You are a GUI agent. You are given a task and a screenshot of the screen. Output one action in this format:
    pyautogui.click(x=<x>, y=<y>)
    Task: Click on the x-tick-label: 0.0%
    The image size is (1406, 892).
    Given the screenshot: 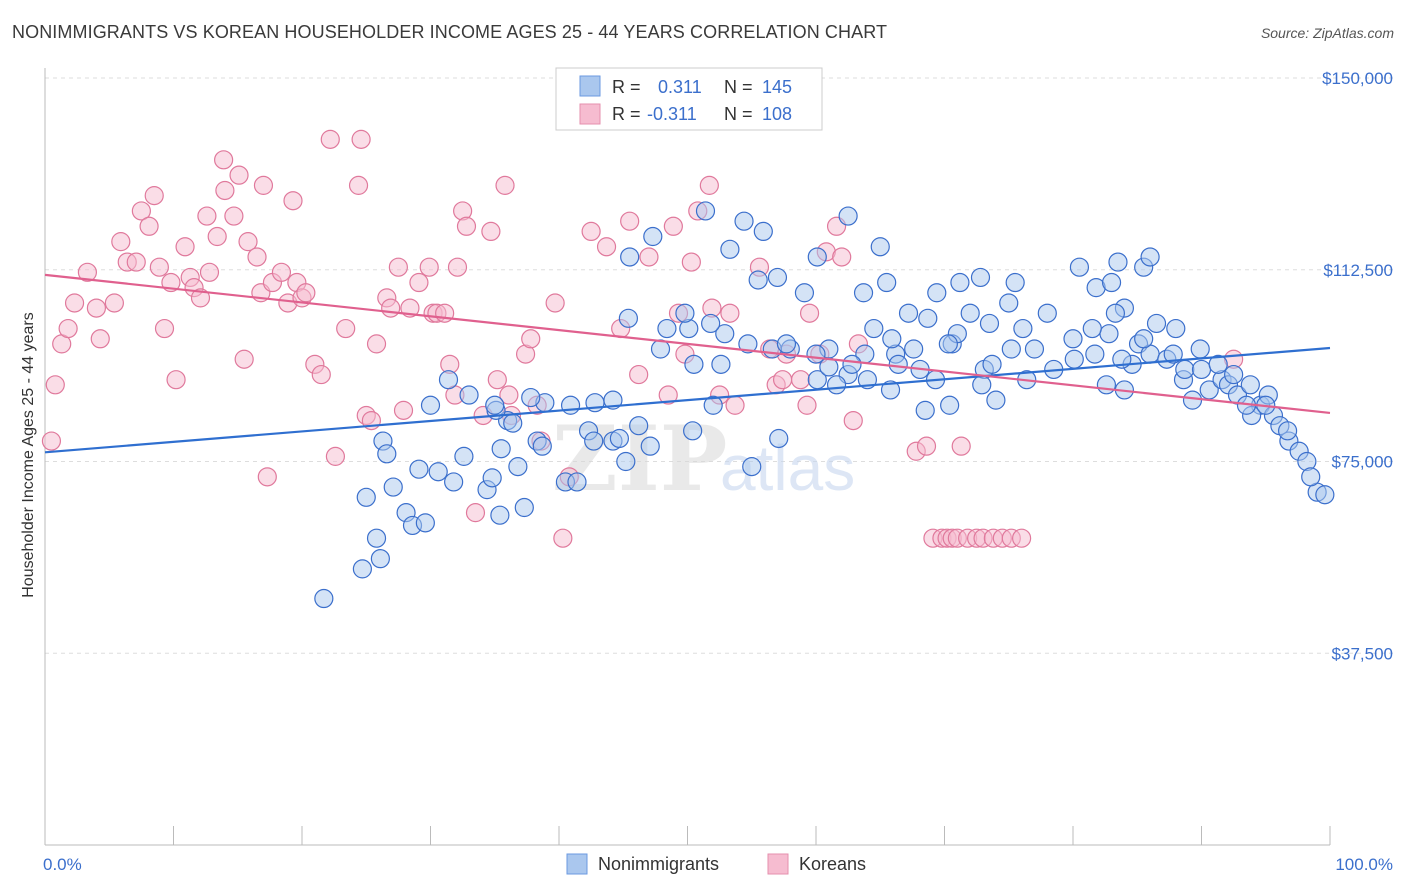 What is the action you would take?
    pyautogui.click(x=62, y=864)
    